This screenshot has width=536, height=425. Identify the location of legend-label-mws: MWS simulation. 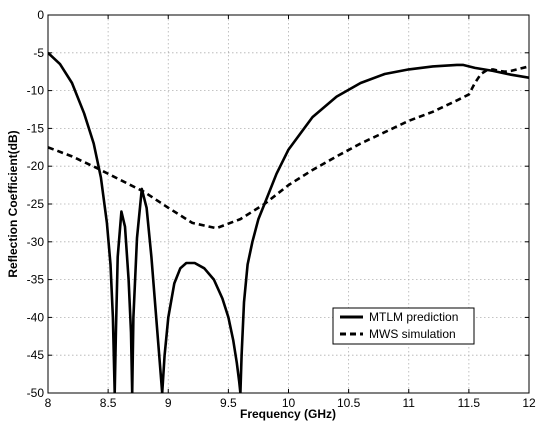
(412, 334).